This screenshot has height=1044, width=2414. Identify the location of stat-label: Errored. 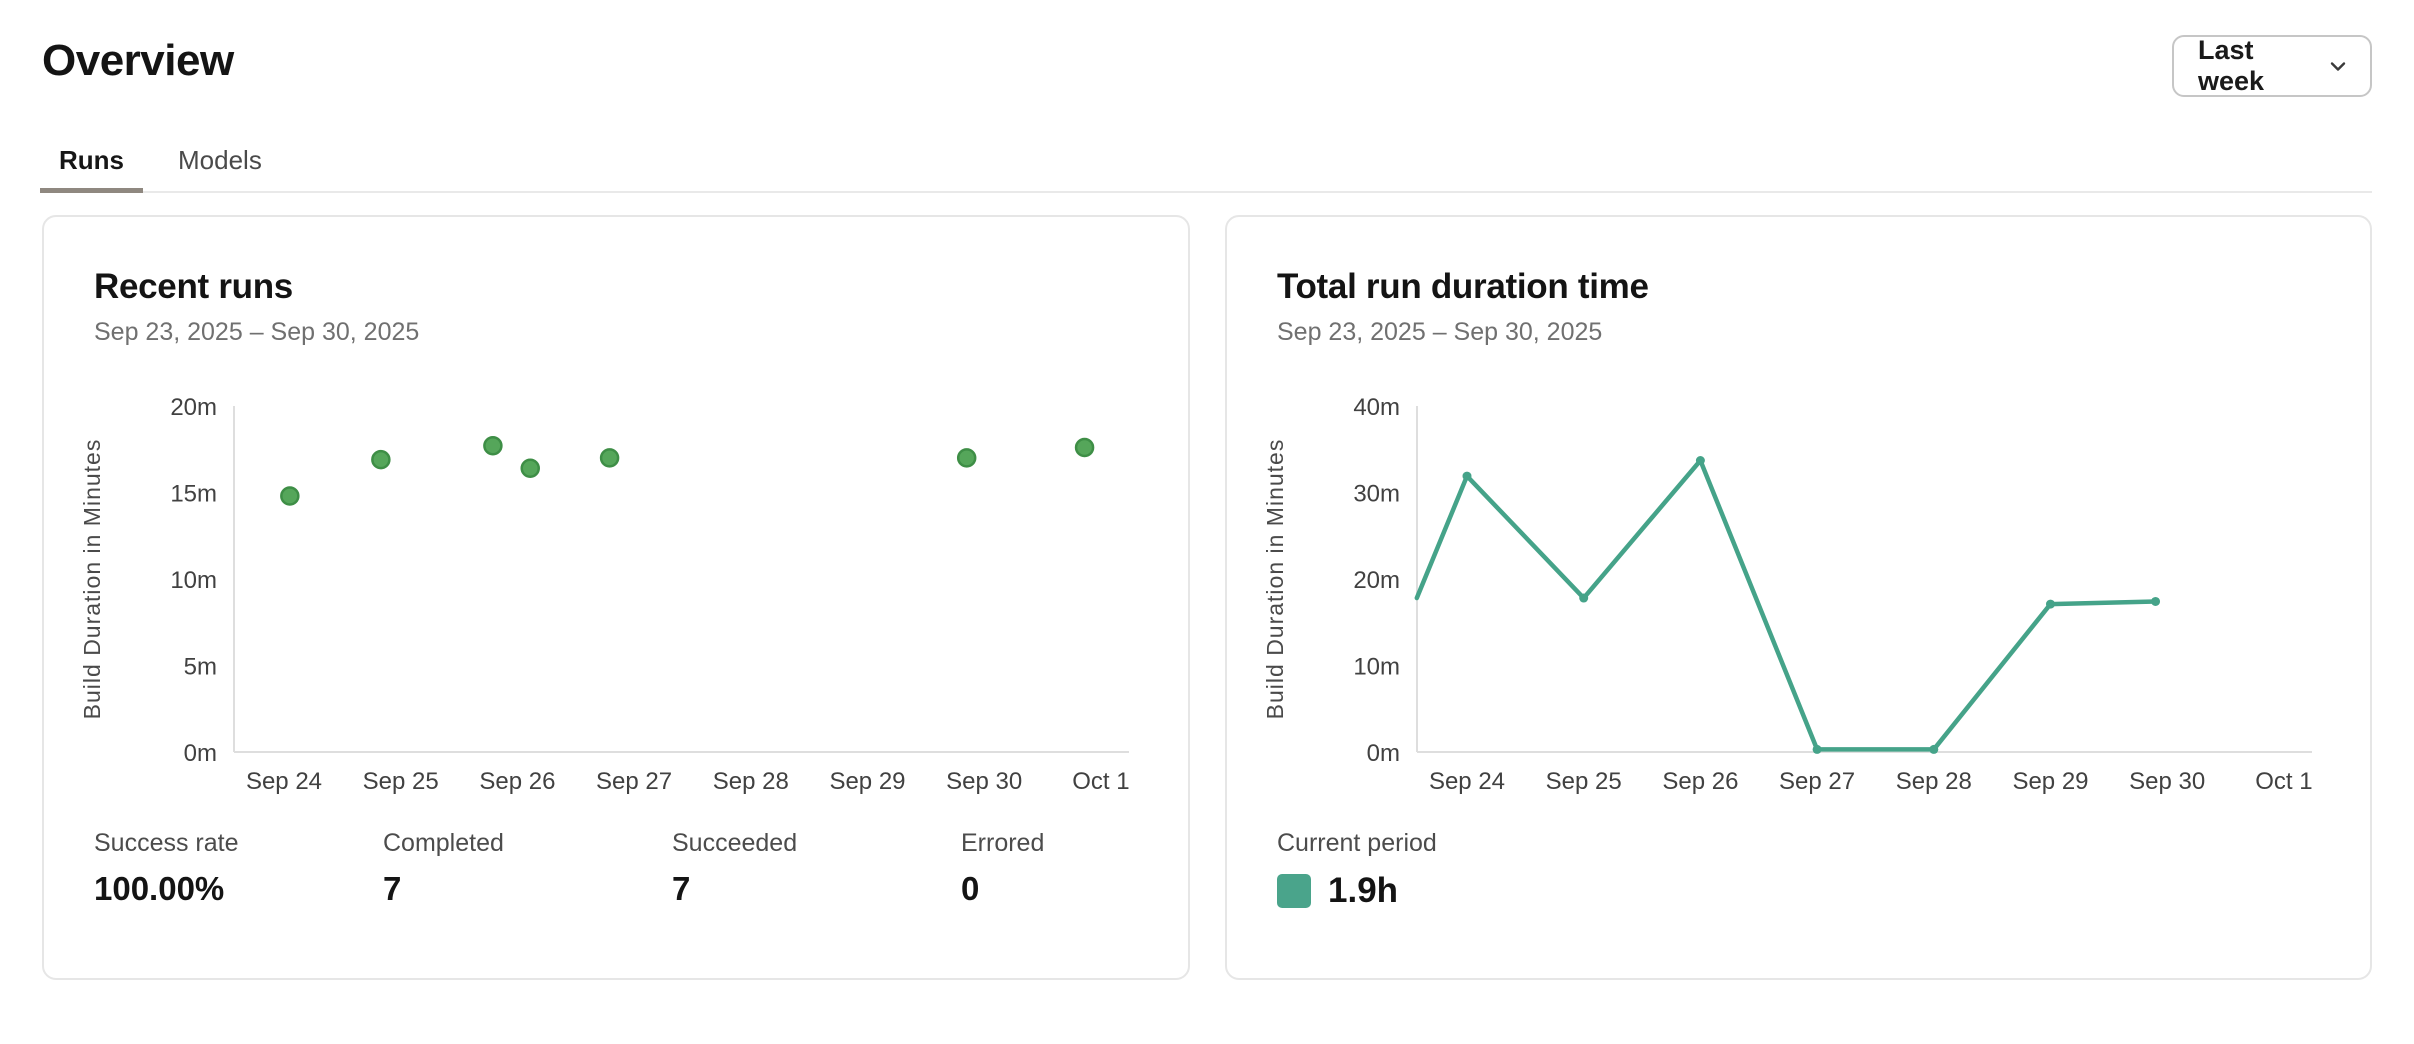
(1003, 843).